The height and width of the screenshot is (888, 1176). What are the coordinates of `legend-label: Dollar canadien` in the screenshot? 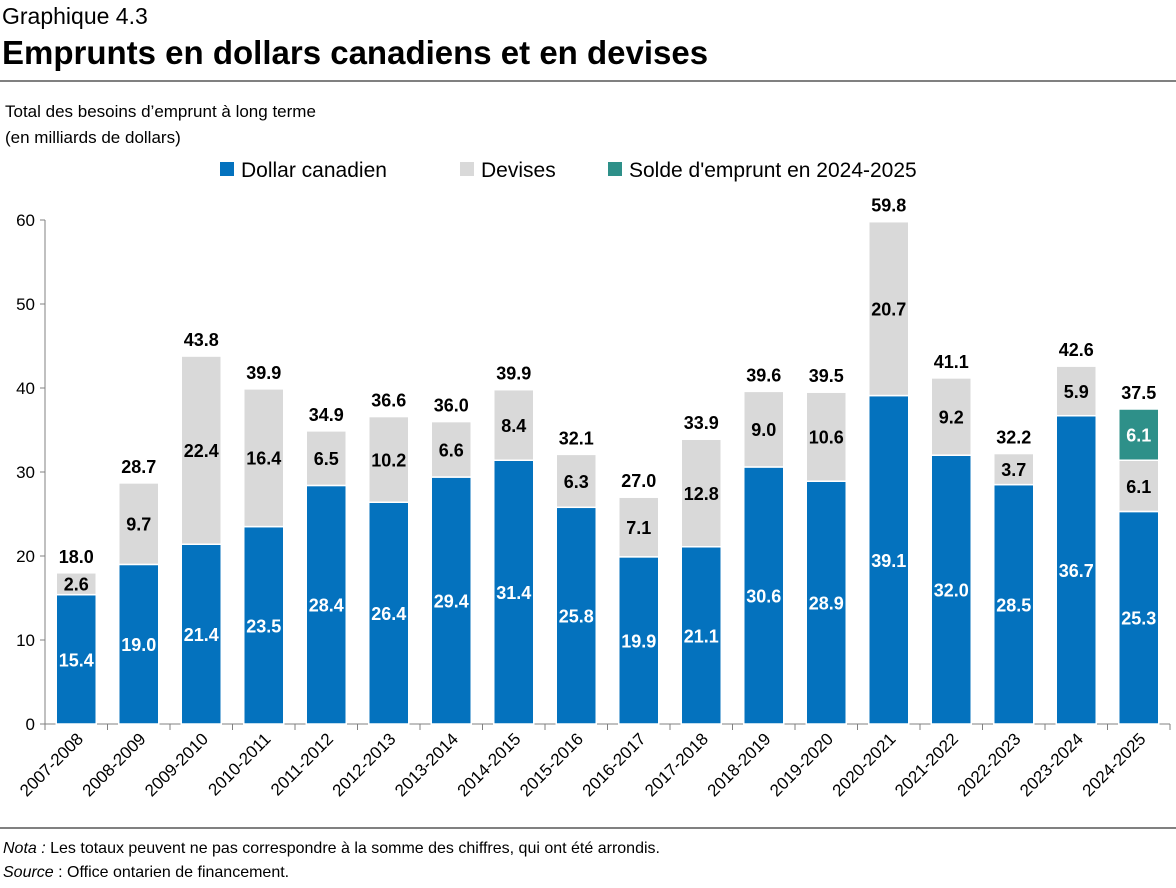 It's located at (314, 170).